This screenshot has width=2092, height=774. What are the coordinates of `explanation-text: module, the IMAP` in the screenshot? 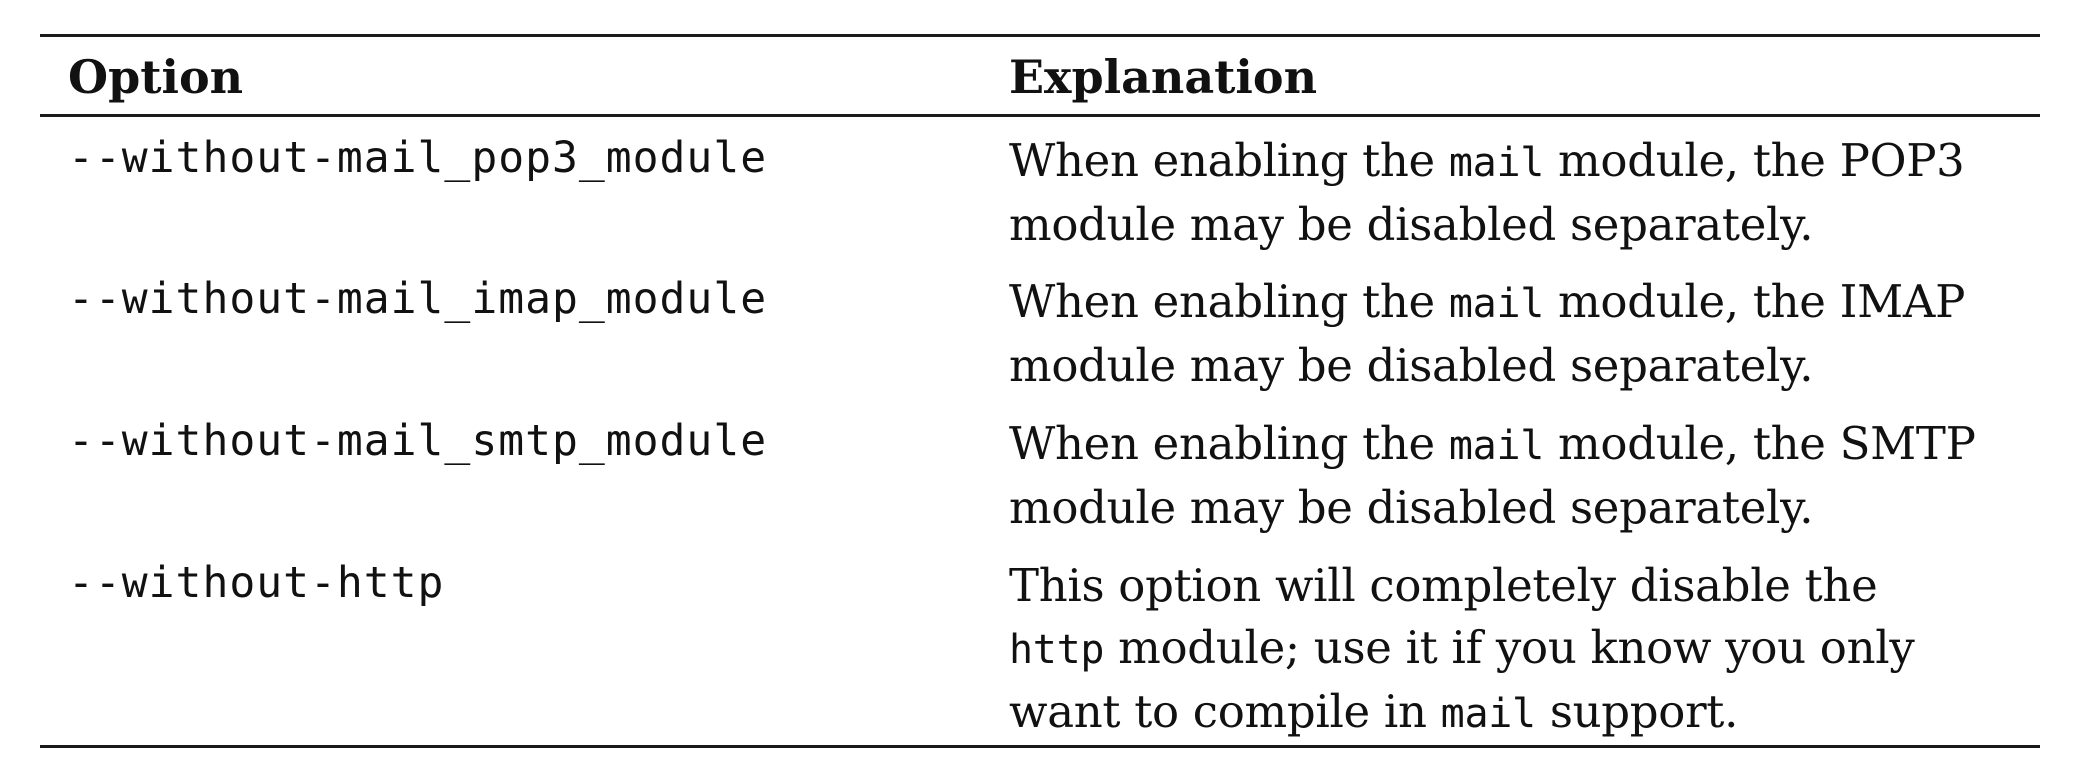 It's located at (1755, 301).